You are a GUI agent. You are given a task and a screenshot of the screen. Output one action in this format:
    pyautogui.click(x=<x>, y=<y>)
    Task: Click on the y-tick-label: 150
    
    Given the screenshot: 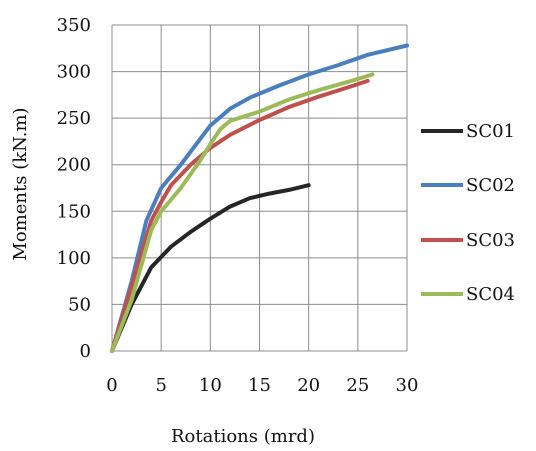 What is the action you would take?
    pyautogui.click(x=74, y=211)
    